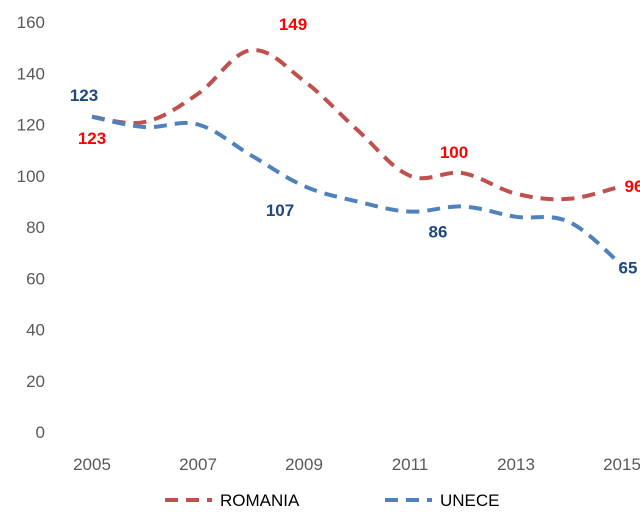 The height and width of the screenshot is (512, 640). Describe the element at coordinates (470, 500) in the screenshot. I see `legend-label-unece: UNECE` at that location.